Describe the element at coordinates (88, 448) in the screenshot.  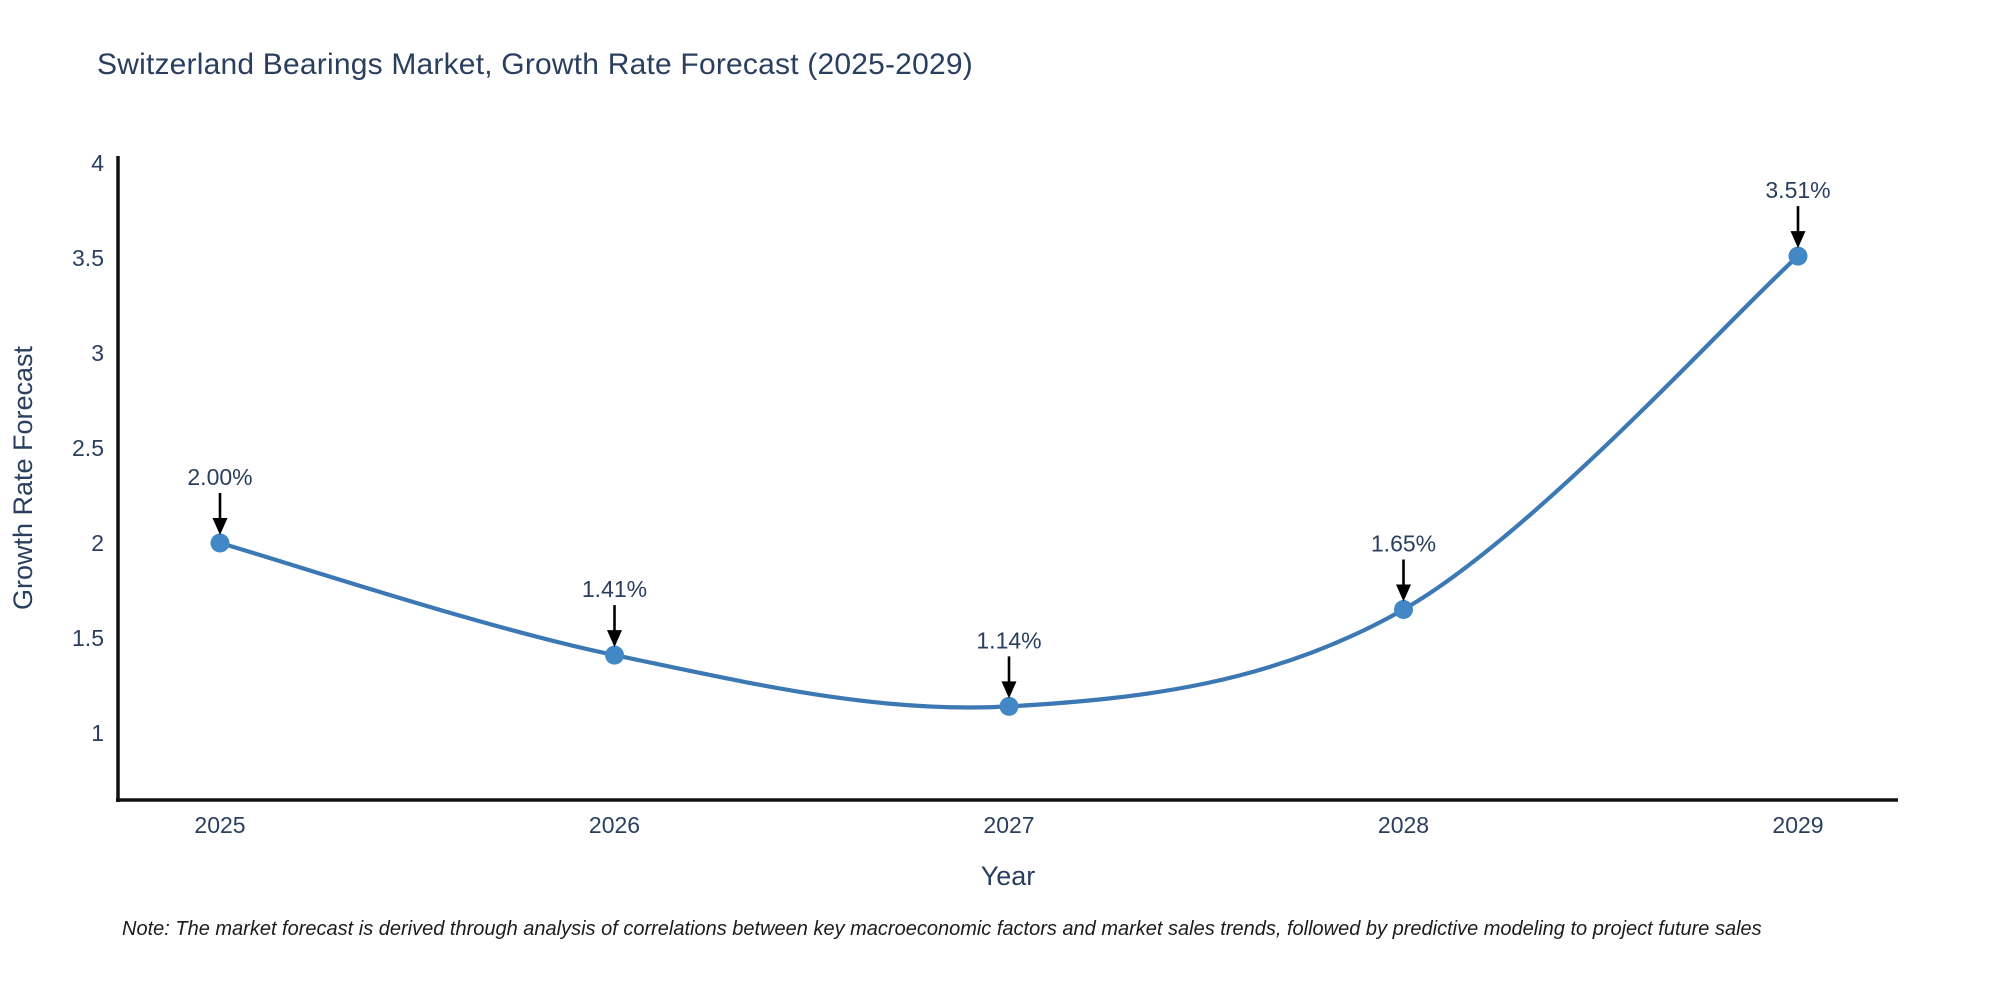
I see `y-tick-label: 2.5` at that location.